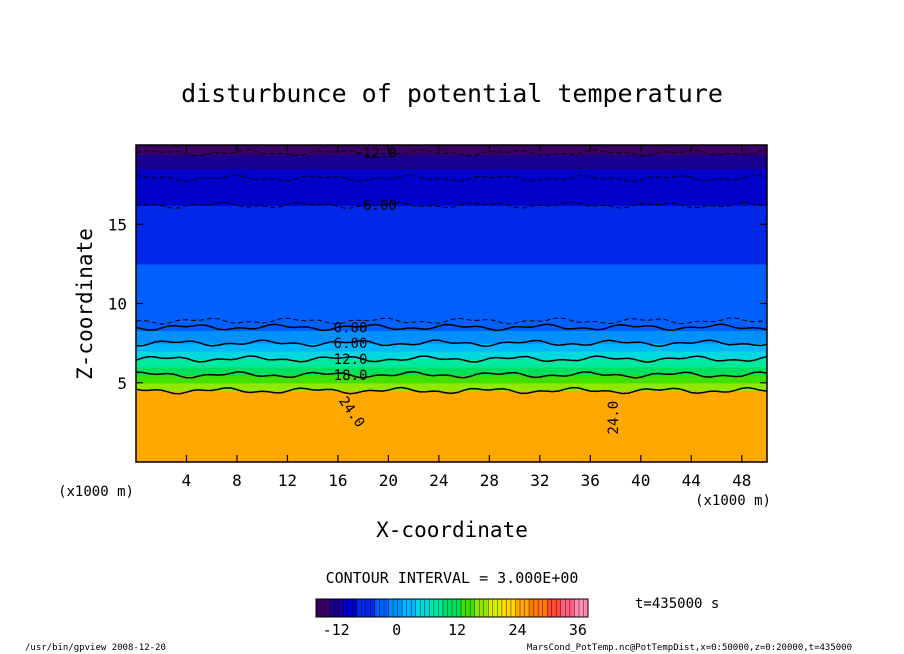 This screenshot has width=904, height=654. What do you see at coordinates (452, 530) in the screenshot?
I see `x-axis-label: X-coordinate` at bounding box center [452, 530].